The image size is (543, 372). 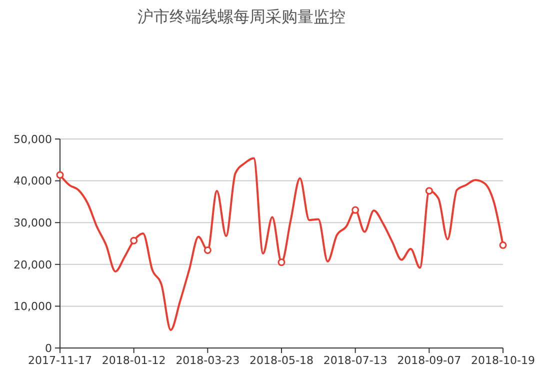 I want to click on x-tick-label: 2018-03-23, so click(x=208, y=360).